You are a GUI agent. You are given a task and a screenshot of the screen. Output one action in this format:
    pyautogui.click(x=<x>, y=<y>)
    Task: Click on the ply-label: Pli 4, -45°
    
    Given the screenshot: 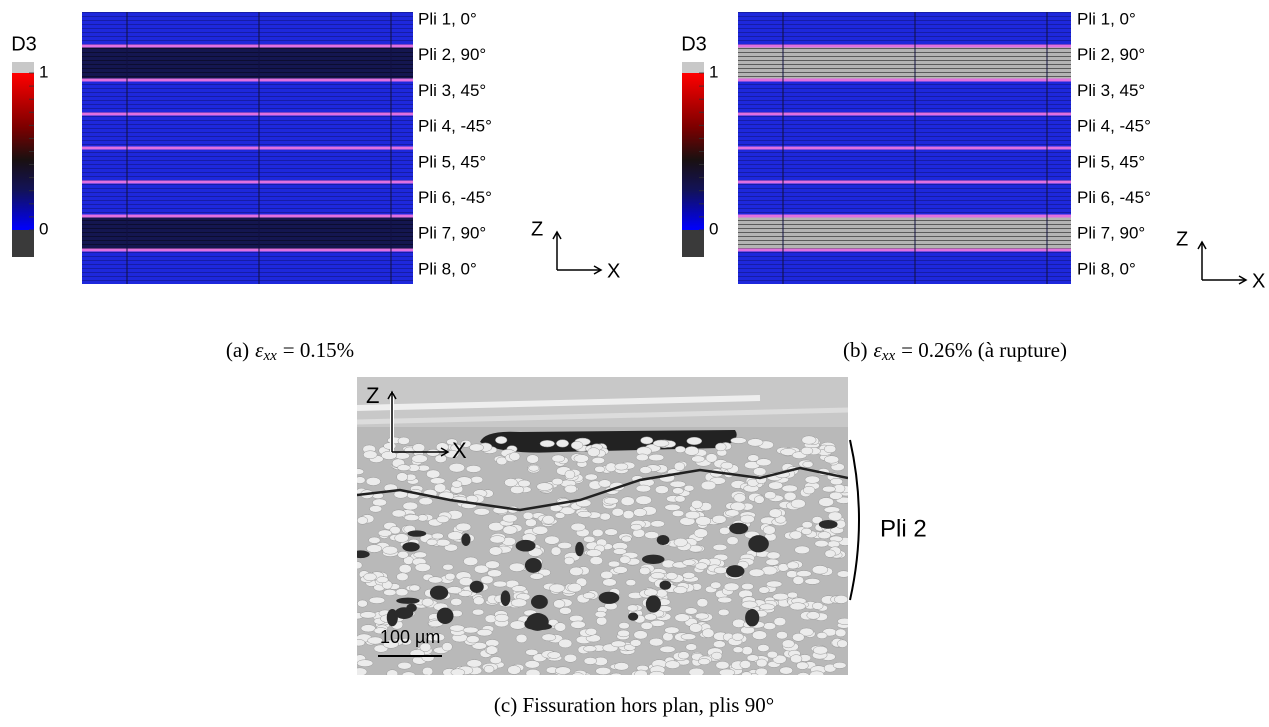 What is the action you would take?
    pyautogui.click(x=455, y=126)
    